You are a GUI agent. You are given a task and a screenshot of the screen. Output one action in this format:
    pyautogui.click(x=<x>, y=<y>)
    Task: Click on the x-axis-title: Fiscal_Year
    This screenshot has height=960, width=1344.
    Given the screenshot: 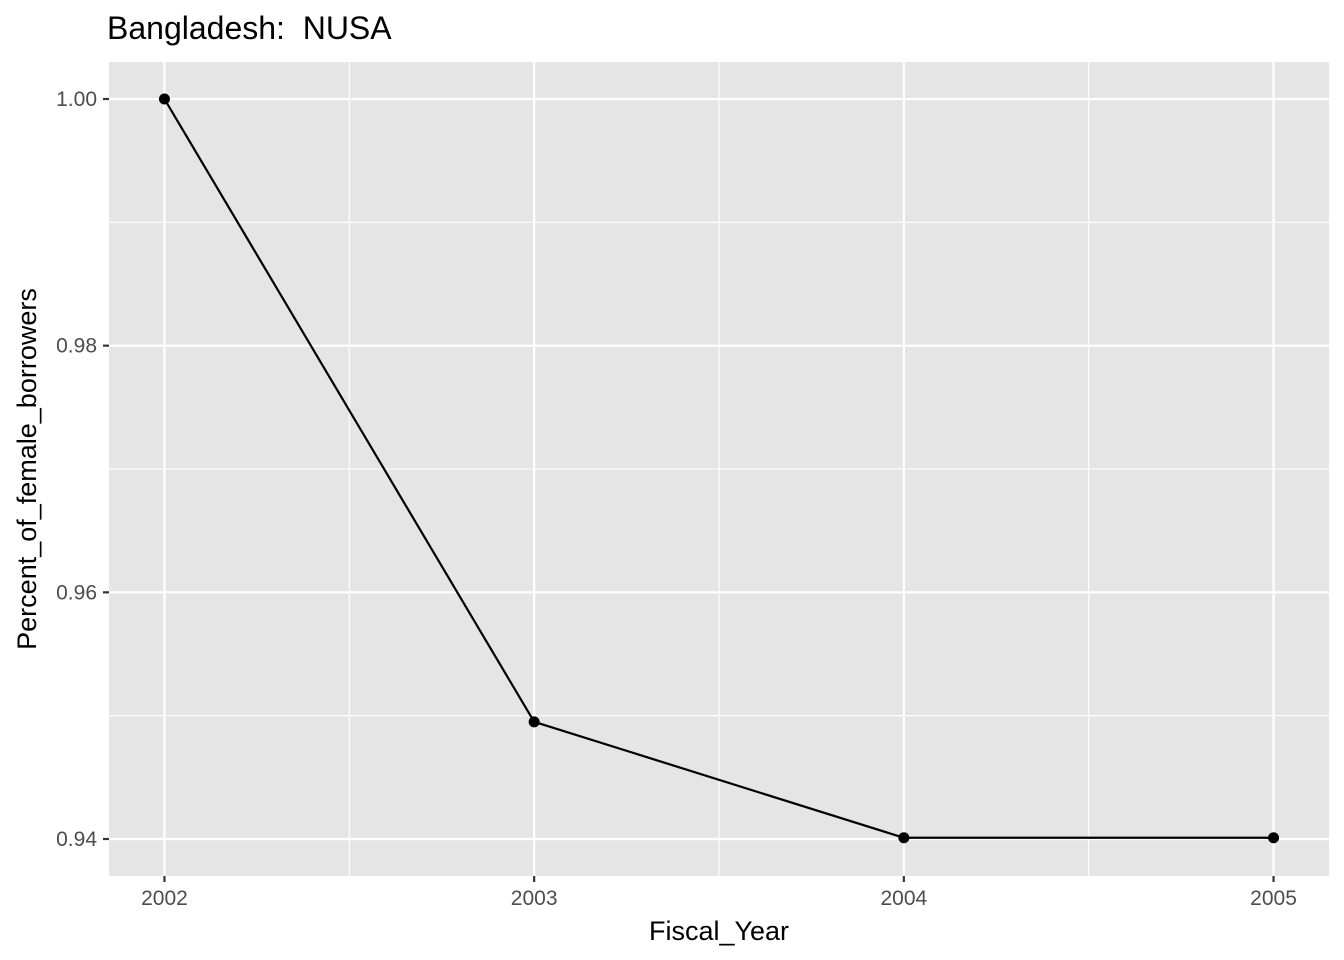 What is the action you would take?
    pyautogui.click(x=719, y=931)
    